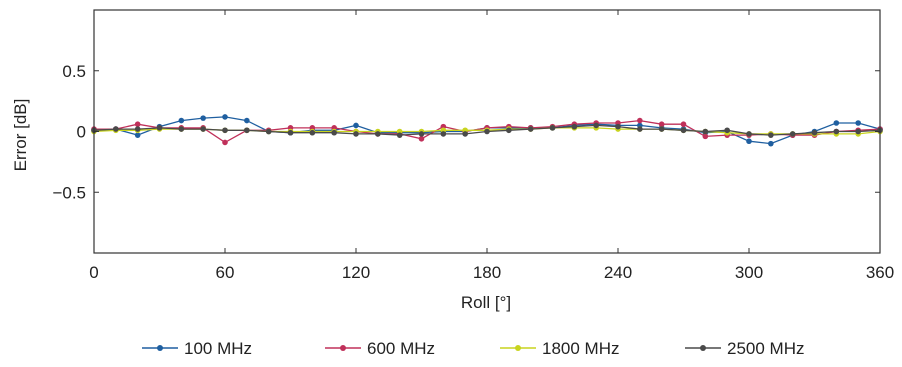 This screenshot has height=367, width=902. What do you see at coordinates (749, 272) in the screenshot?
I see `x-tick-label: 300` at bounding box center [749, 272].